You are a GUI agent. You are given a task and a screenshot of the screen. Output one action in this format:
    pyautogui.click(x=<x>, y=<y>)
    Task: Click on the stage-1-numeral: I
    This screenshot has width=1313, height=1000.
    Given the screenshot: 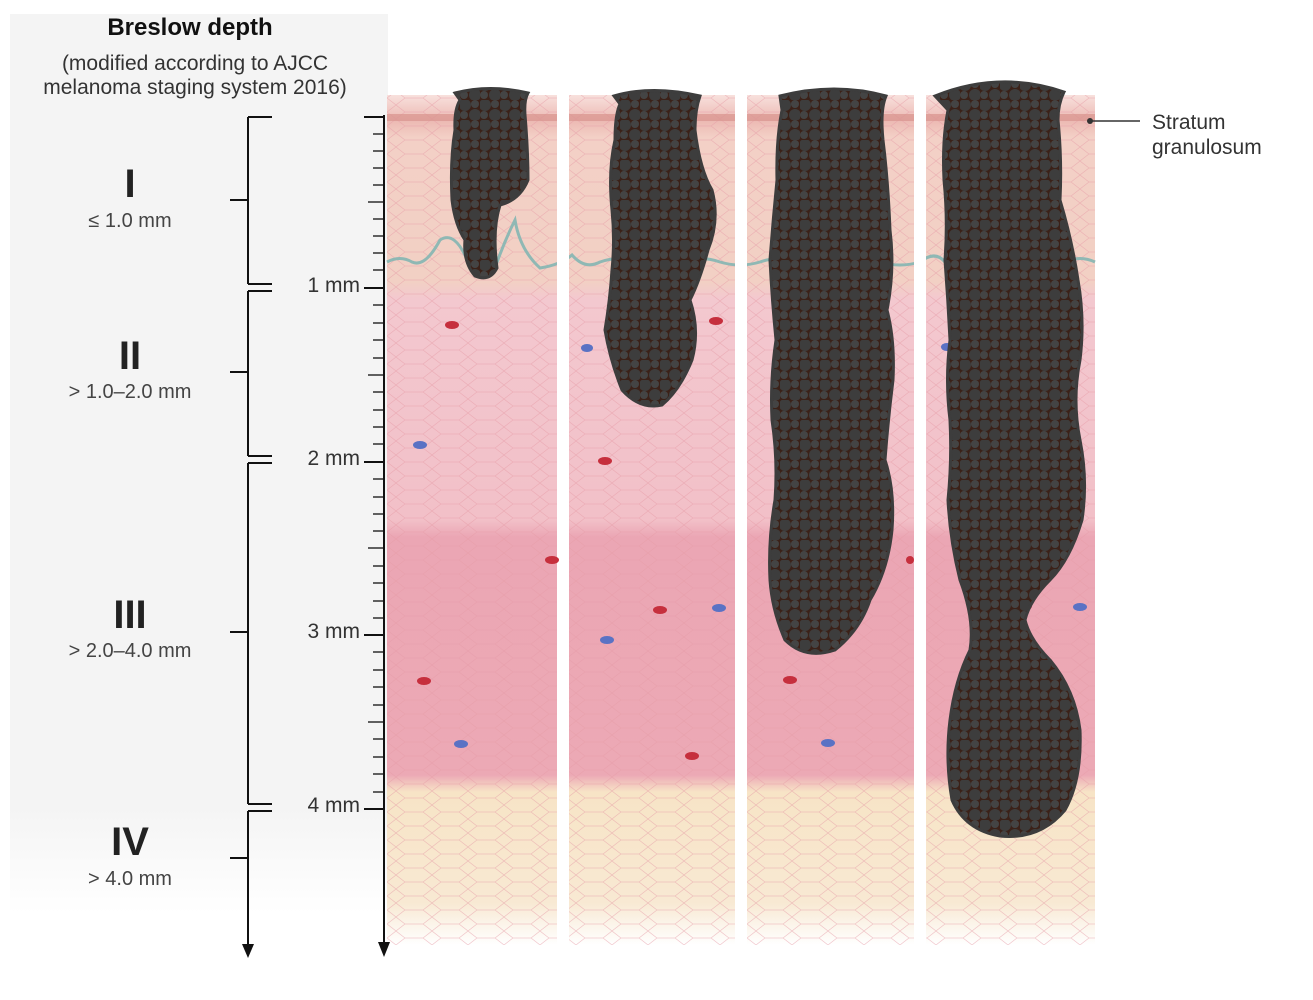 What is the action you would take?
    pyautogui.click(x=130, y=184)
    